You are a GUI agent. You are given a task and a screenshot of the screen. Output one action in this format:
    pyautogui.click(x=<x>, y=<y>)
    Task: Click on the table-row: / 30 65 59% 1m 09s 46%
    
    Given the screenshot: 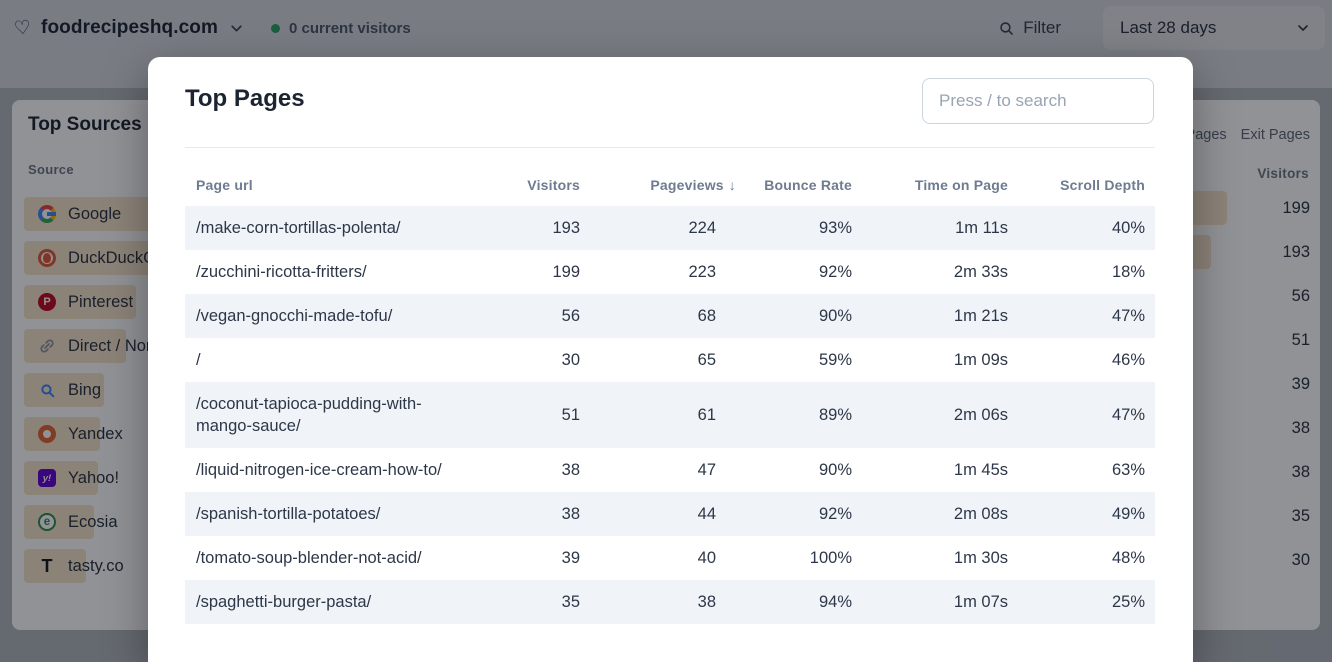 What is the action you would take?
    pyautogui.click(x=670, y=360)
    